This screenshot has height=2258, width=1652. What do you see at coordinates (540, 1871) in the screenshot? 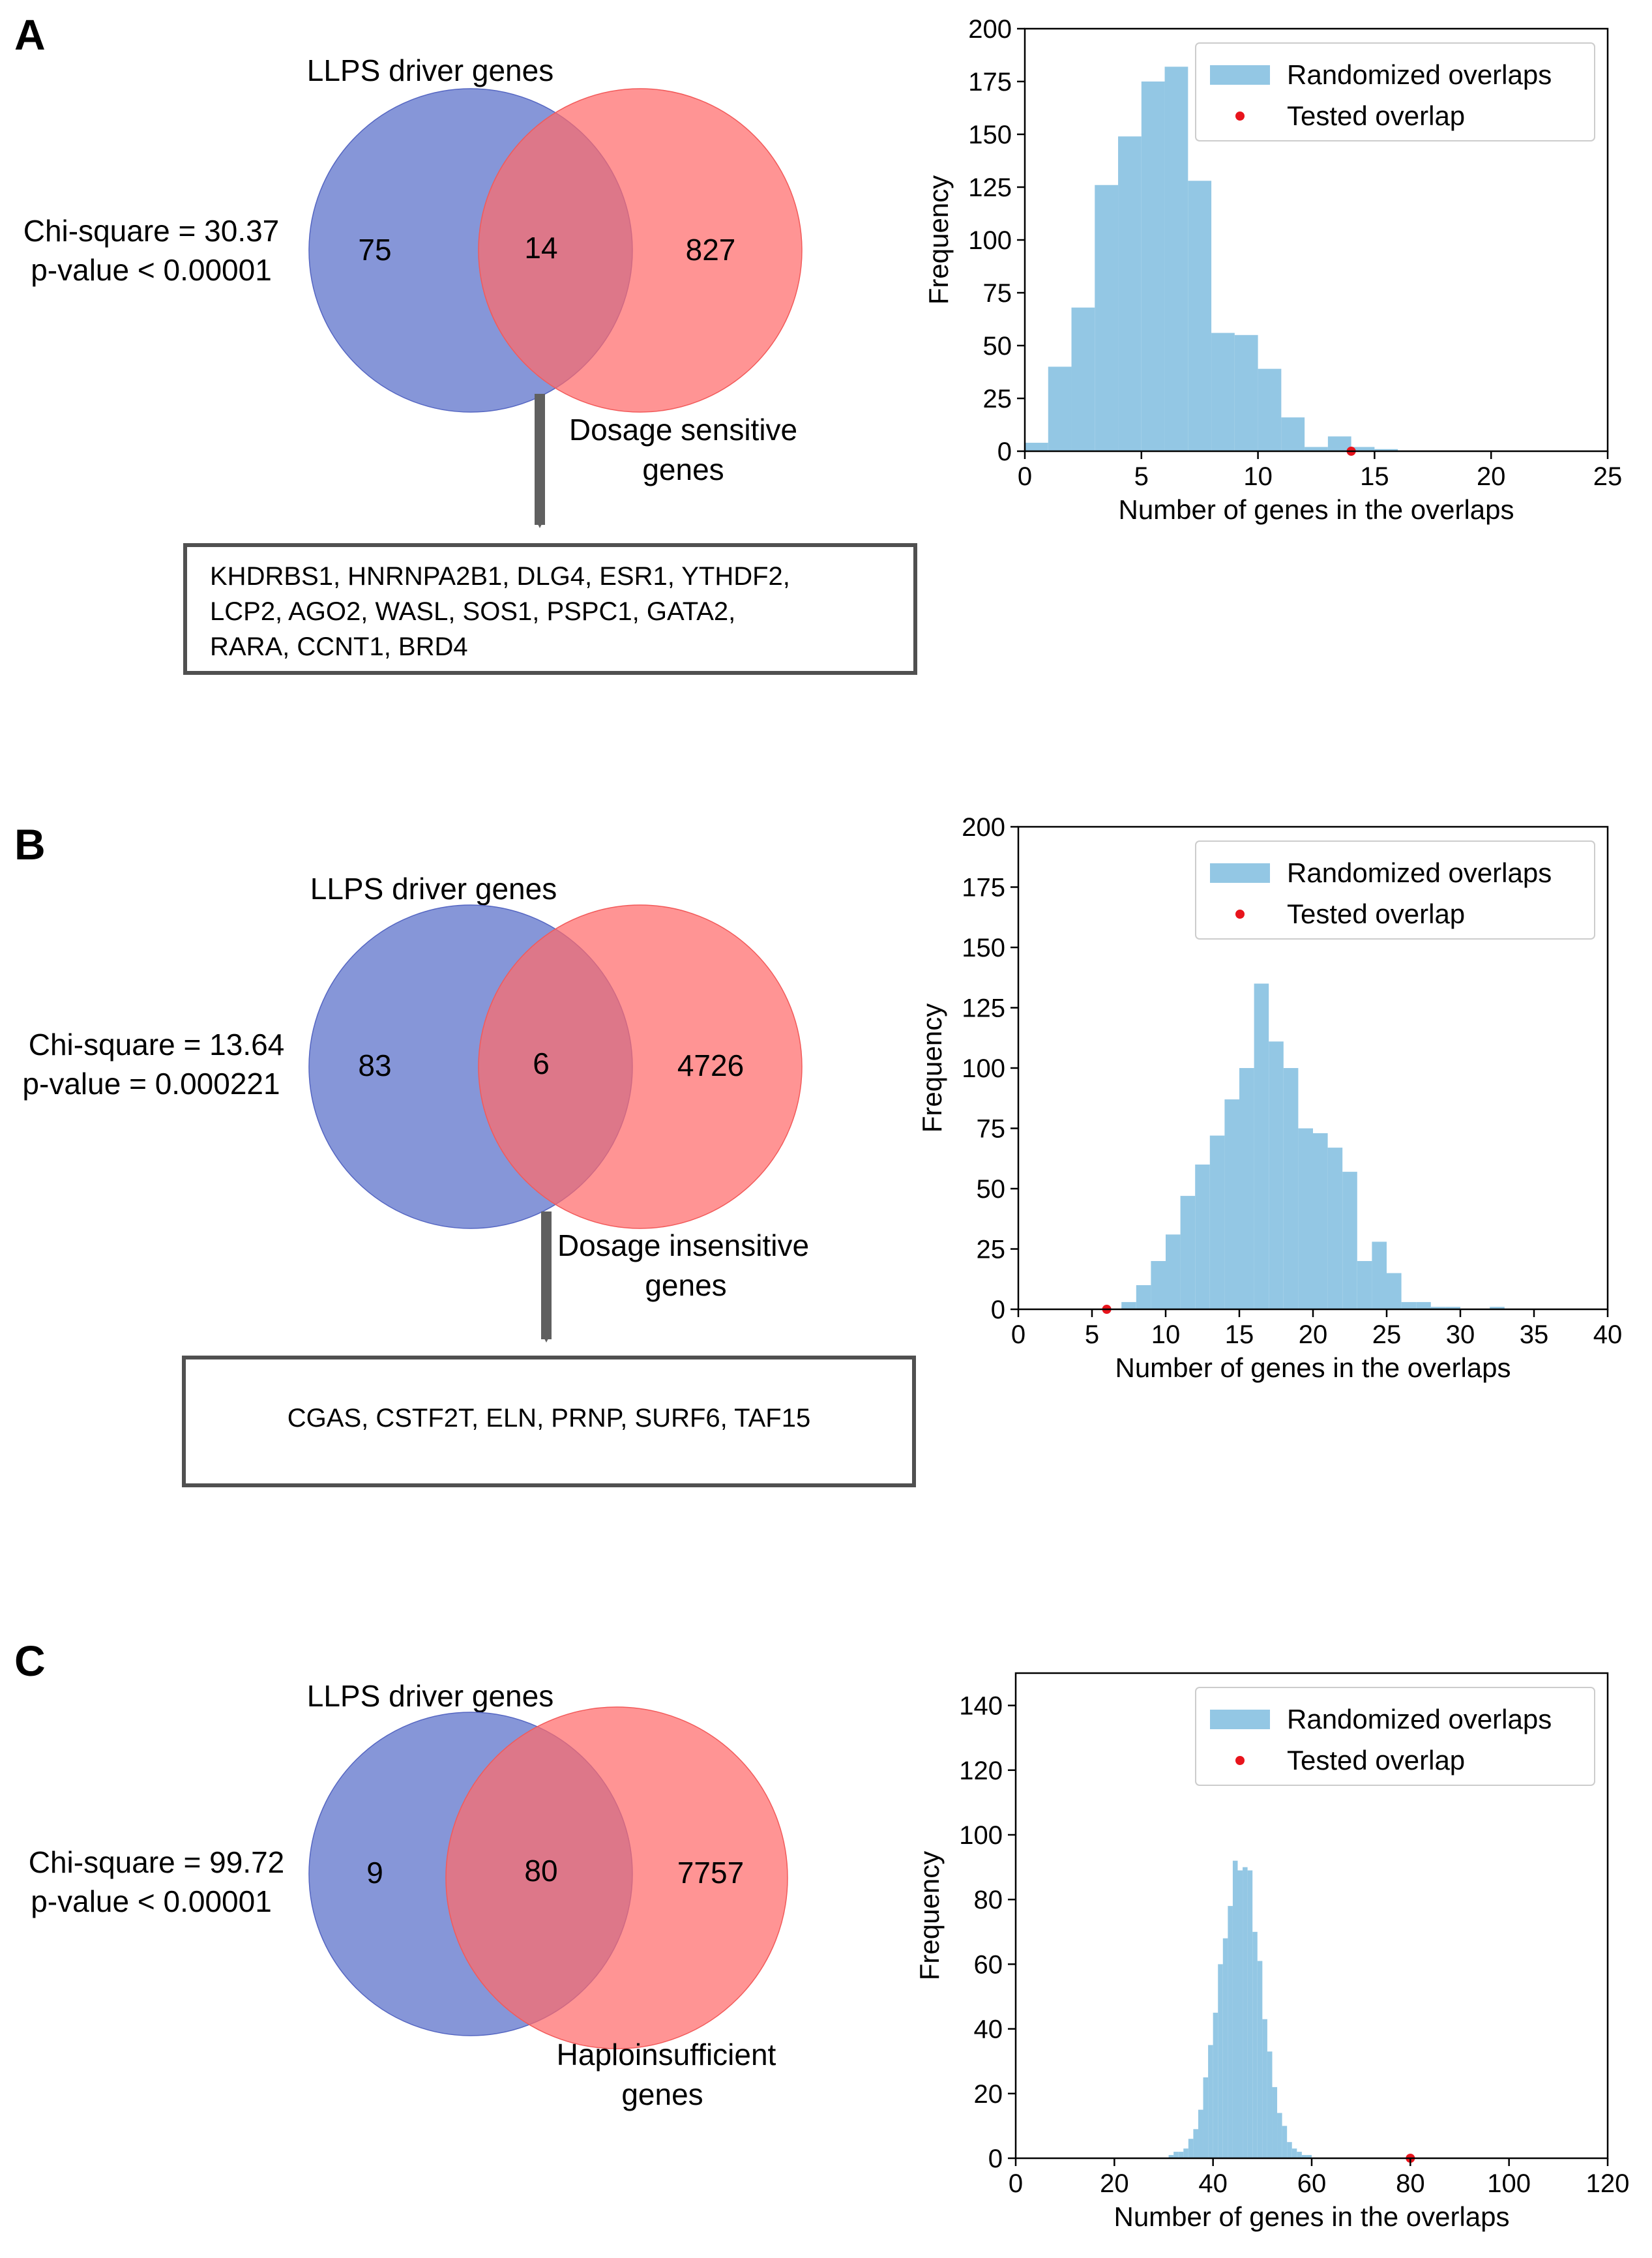
I see `venn-count-intersection: 80` at bounding box center [540, 1871].